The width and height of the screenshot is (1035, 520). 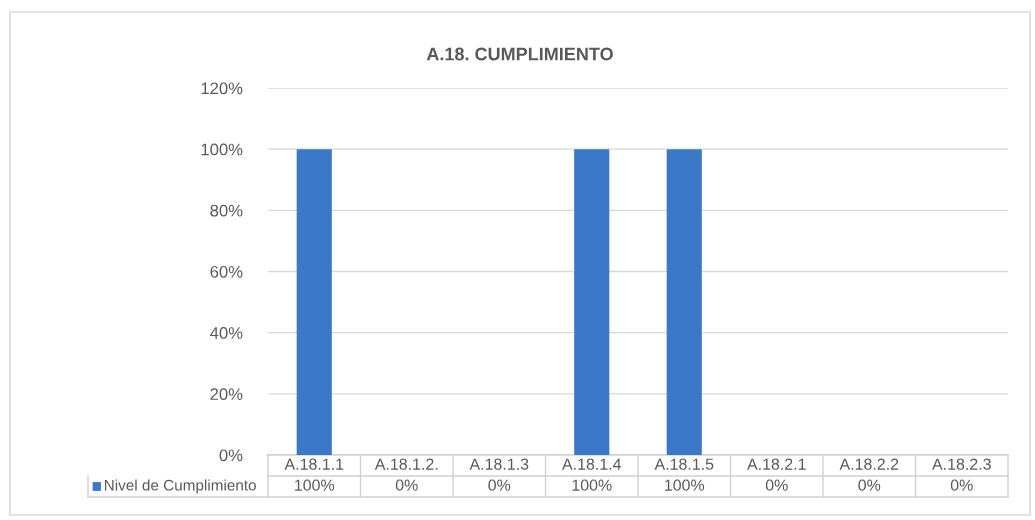 I want to click on y-tick-label: 80%, so click(x=226, y=210).